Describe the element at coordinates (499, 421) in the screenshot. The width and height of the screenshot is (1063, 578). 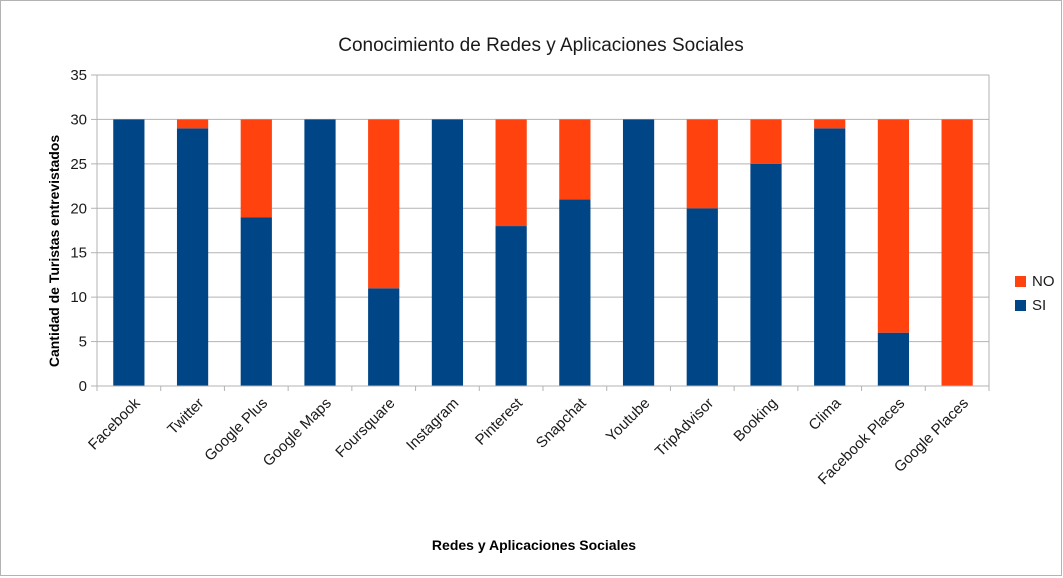
I see `x-tick-label: Pinterest` at that location.